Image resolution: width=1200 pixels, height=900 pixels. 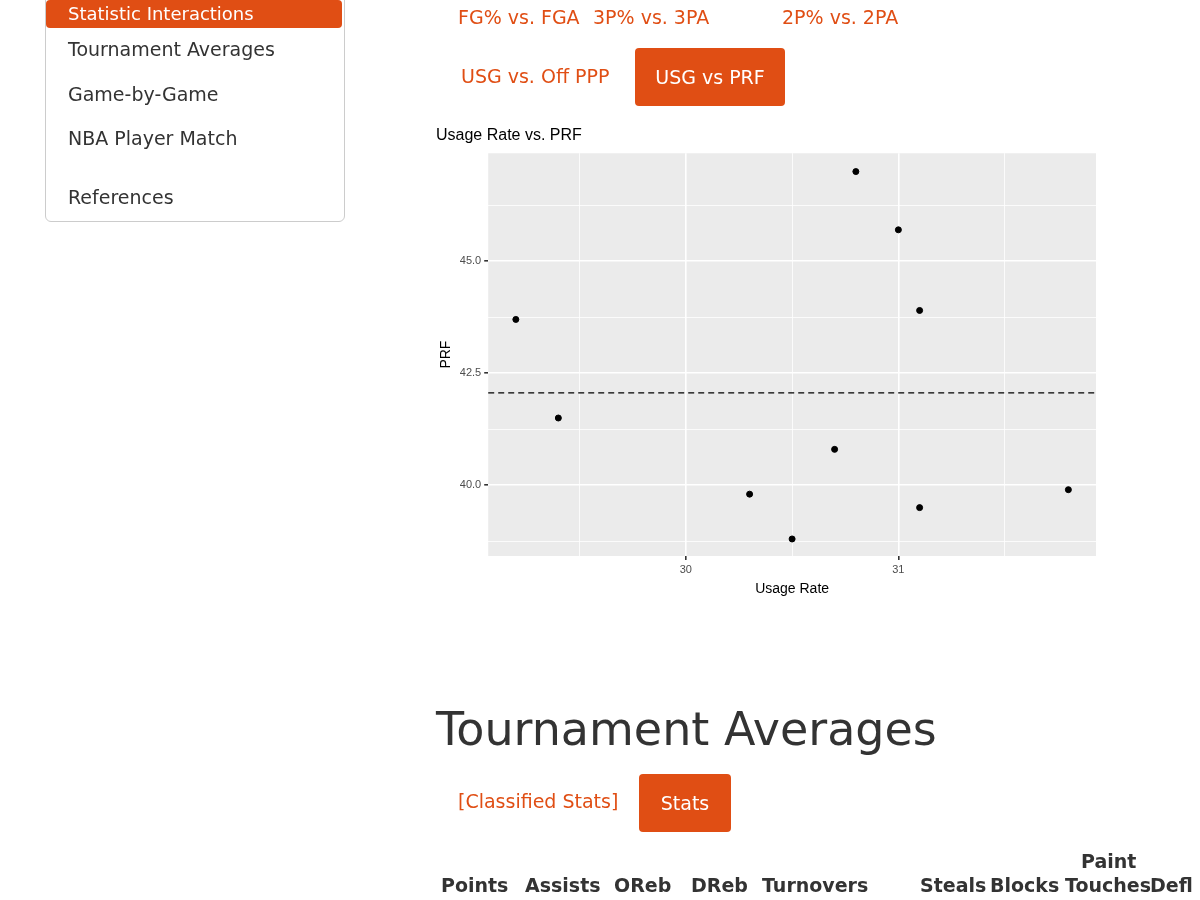 What do you see at coordinates (563, 885) in the screenshot?
I see `text: Assists` at bounding box center [563, 885].